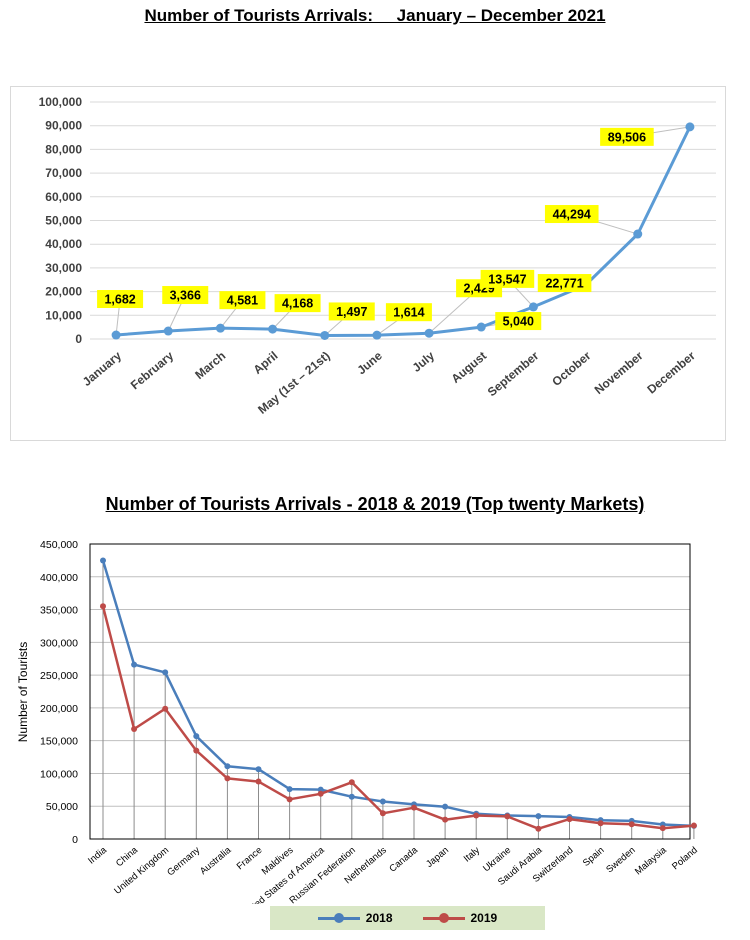  Describe the element at coordinates (62, 807) in the screenshot. I see `chart2-y-tick-label: 50,000` at that location.